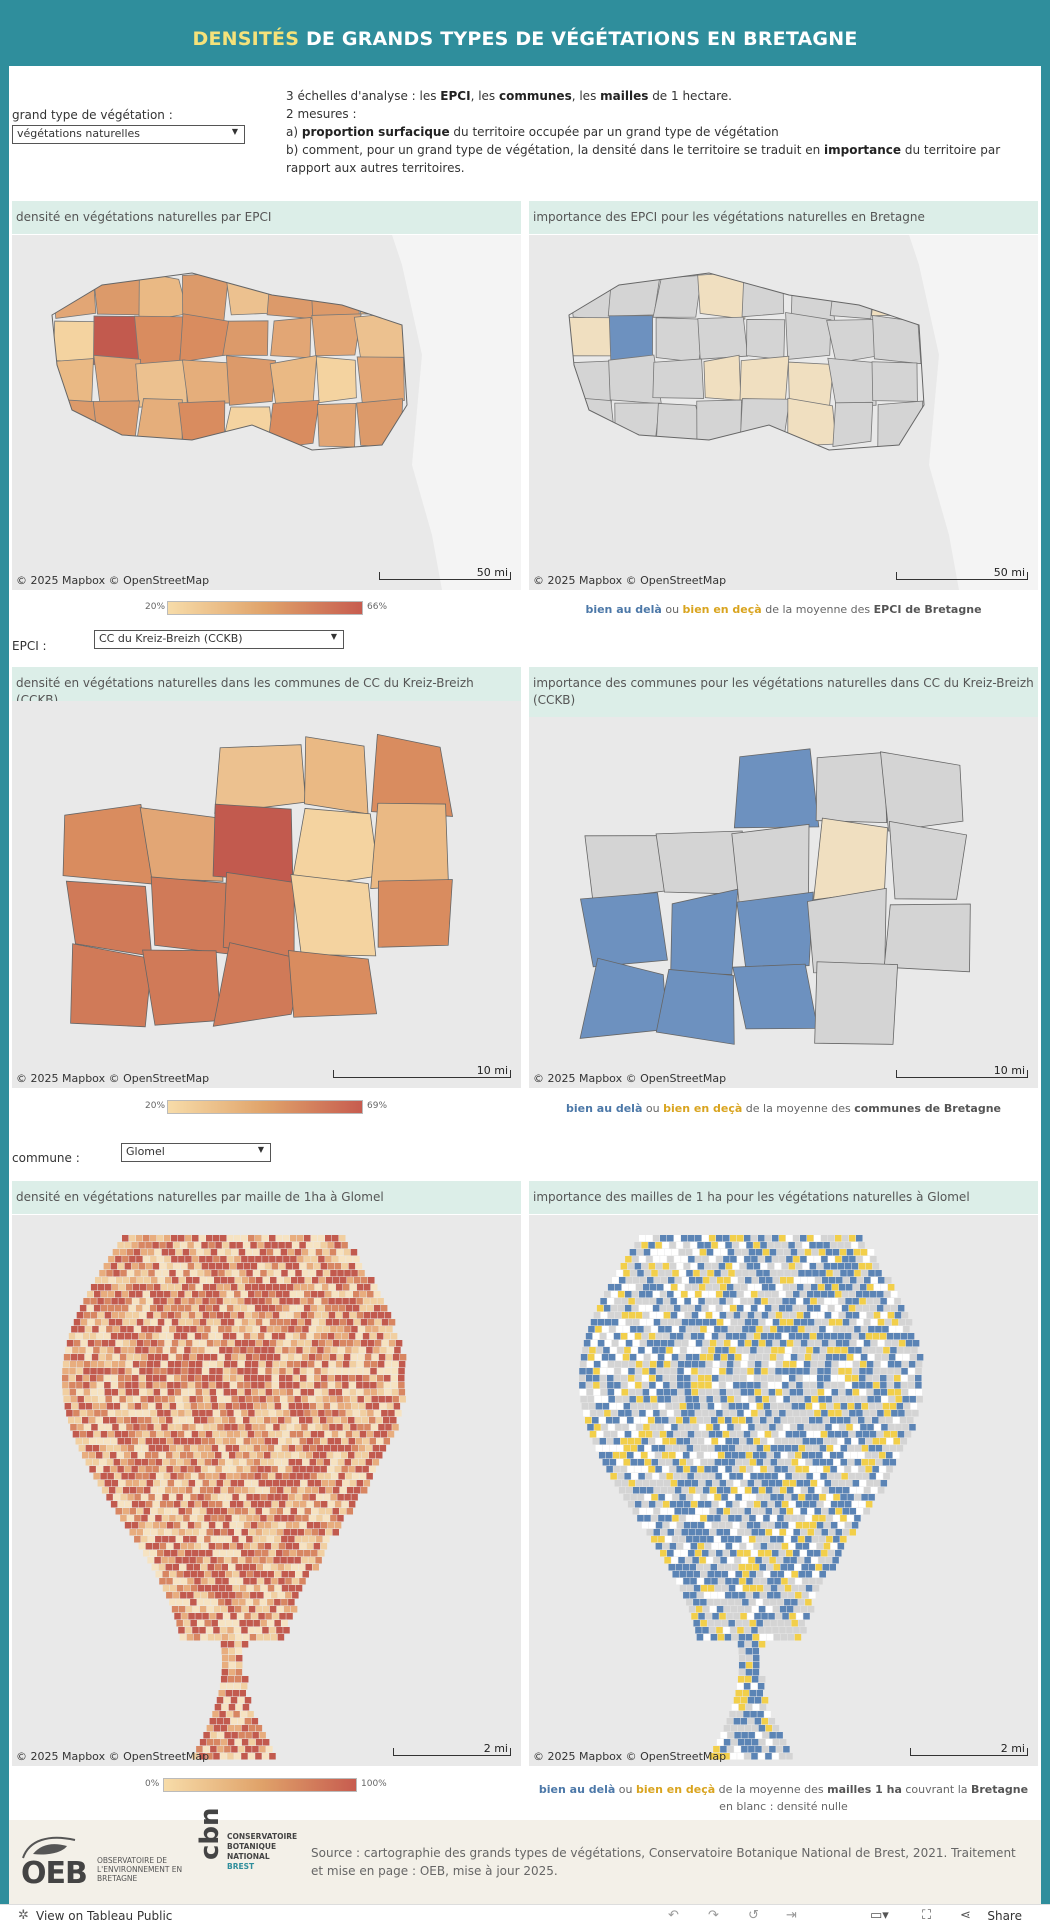  Describe the element at coordinates (927, 1915) in the screenshot. I see `fullscreen-icon: ⛶` at that location.